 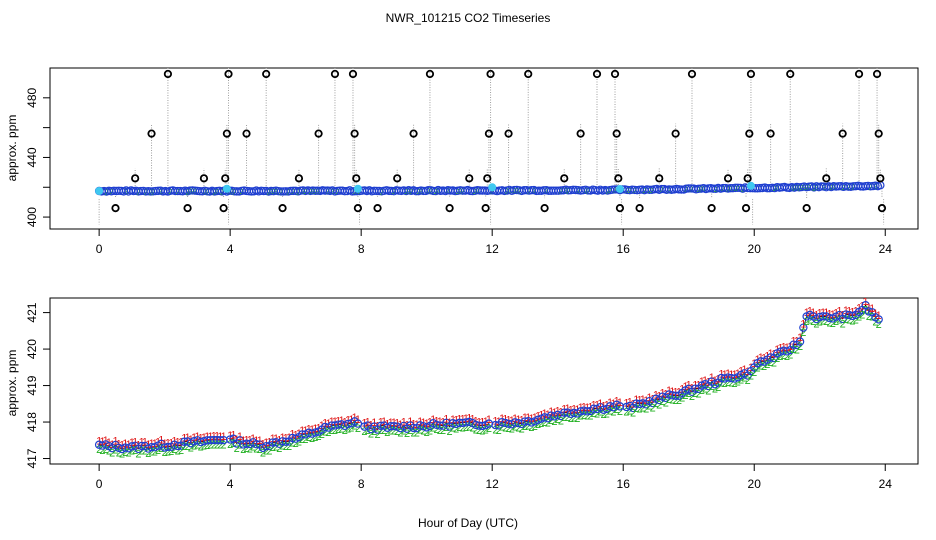 What do you see at coordinates (99, 249) in the screenshot?
I see `x-tick-label: 0` at bounding box center [99, 249].